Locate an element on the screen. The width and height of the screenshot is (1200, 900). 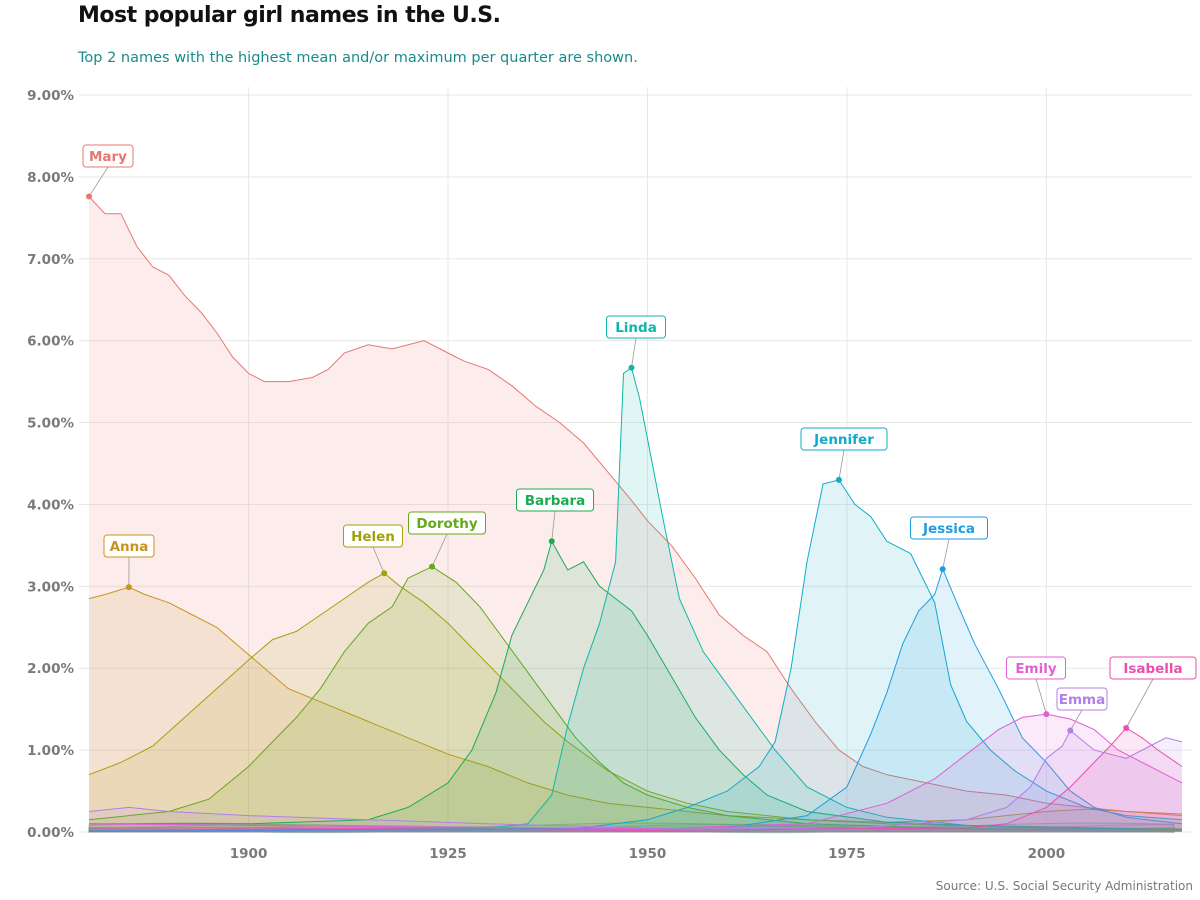
callout-label-emma: Emma is located at coordinates (1082, 700).